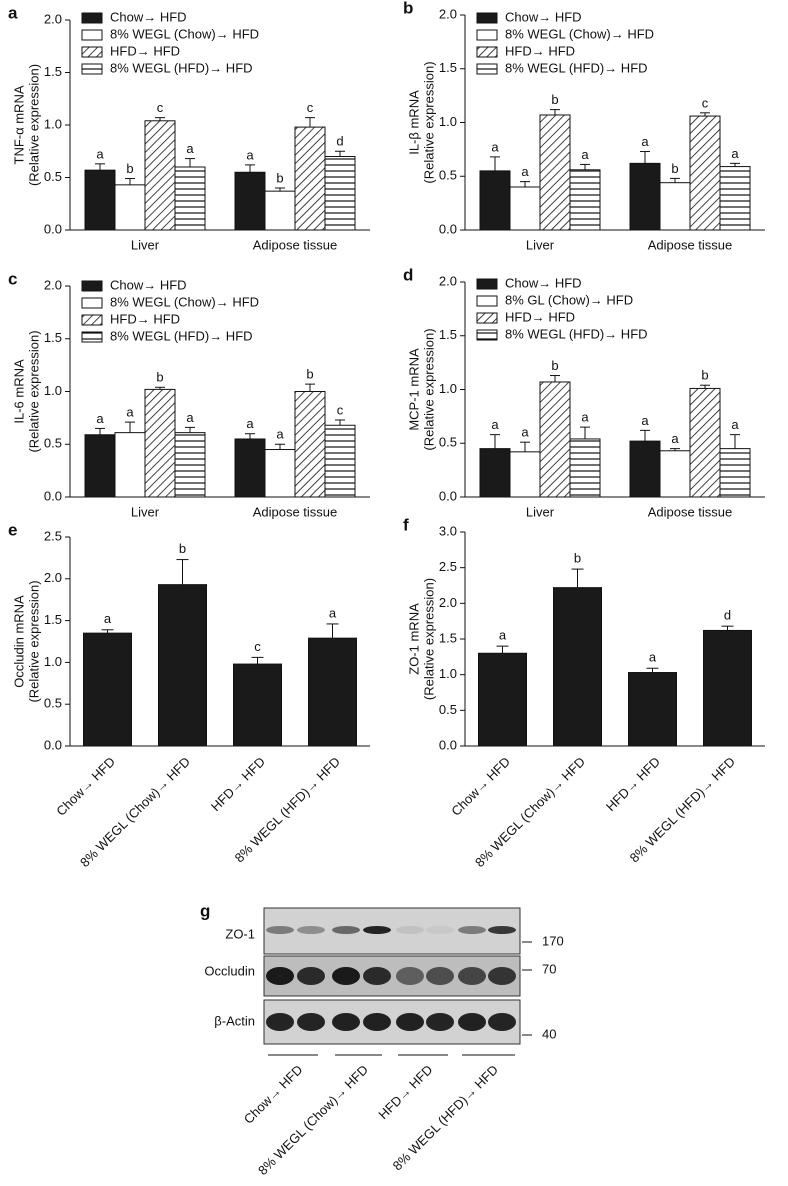 This screenshot has width=788, height=1186. I want to click on panel-label: g, so click(205, 910).